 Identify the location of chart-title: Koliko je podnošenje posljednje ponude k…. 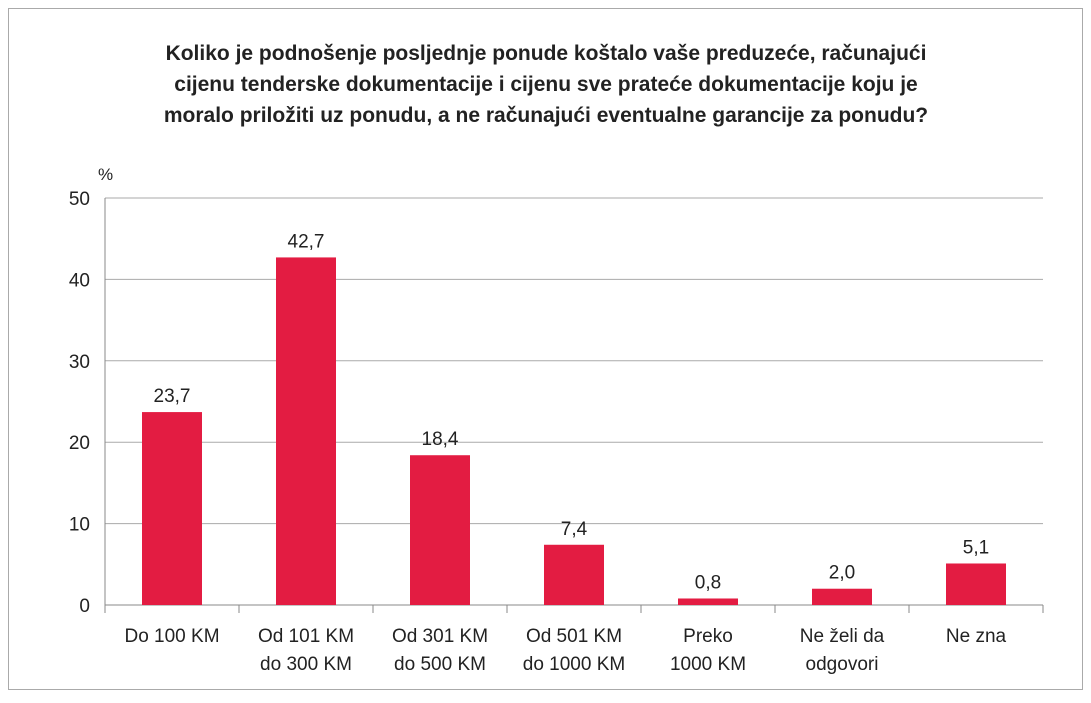
(546, 84).